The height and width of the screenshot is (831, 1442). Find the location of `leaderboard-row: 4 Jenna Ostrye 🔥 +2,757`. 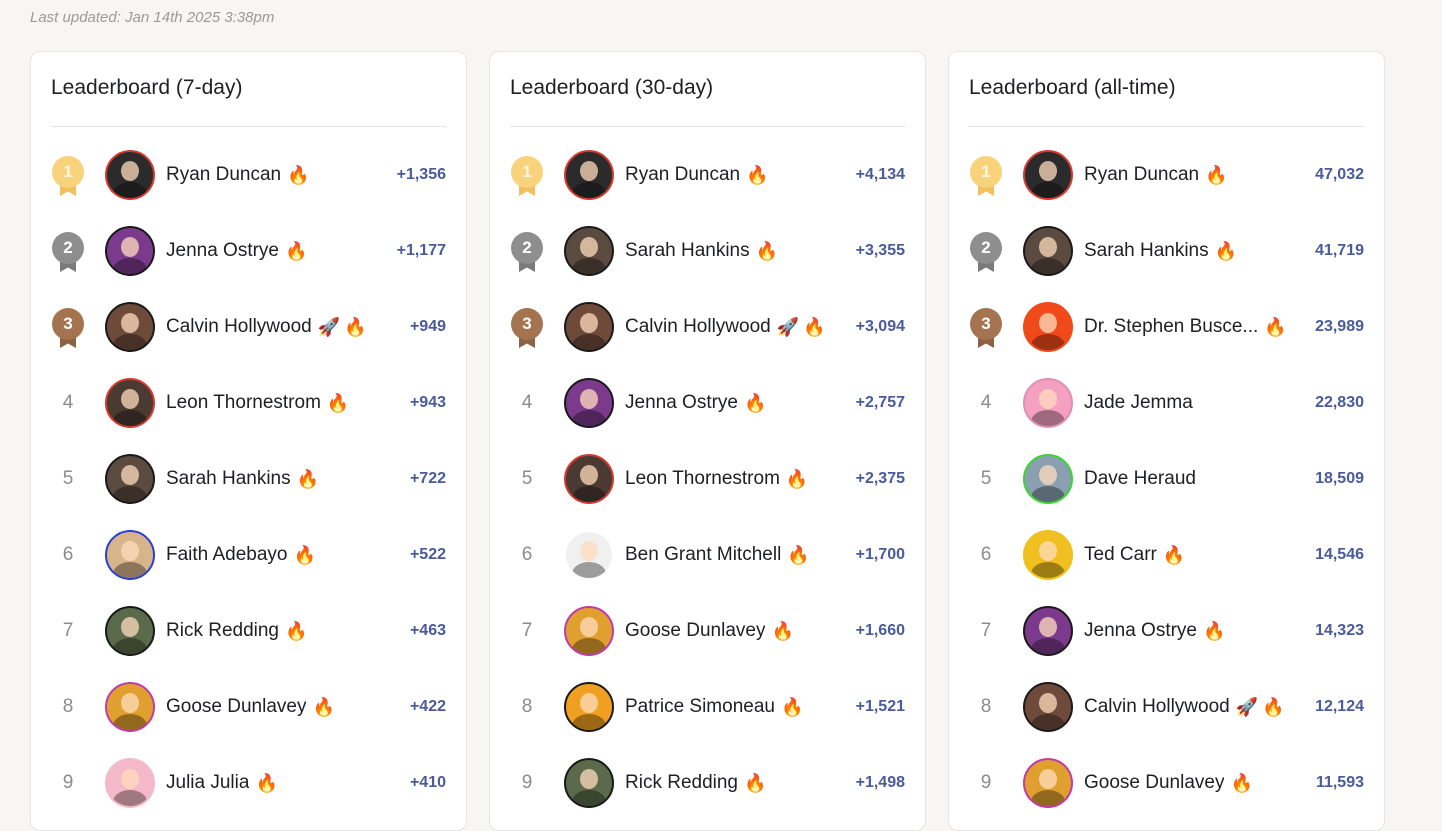

leaderboard-row: 4 Jenna Ostrye 🔥 +2,757 is located at coordinates (707, 403).